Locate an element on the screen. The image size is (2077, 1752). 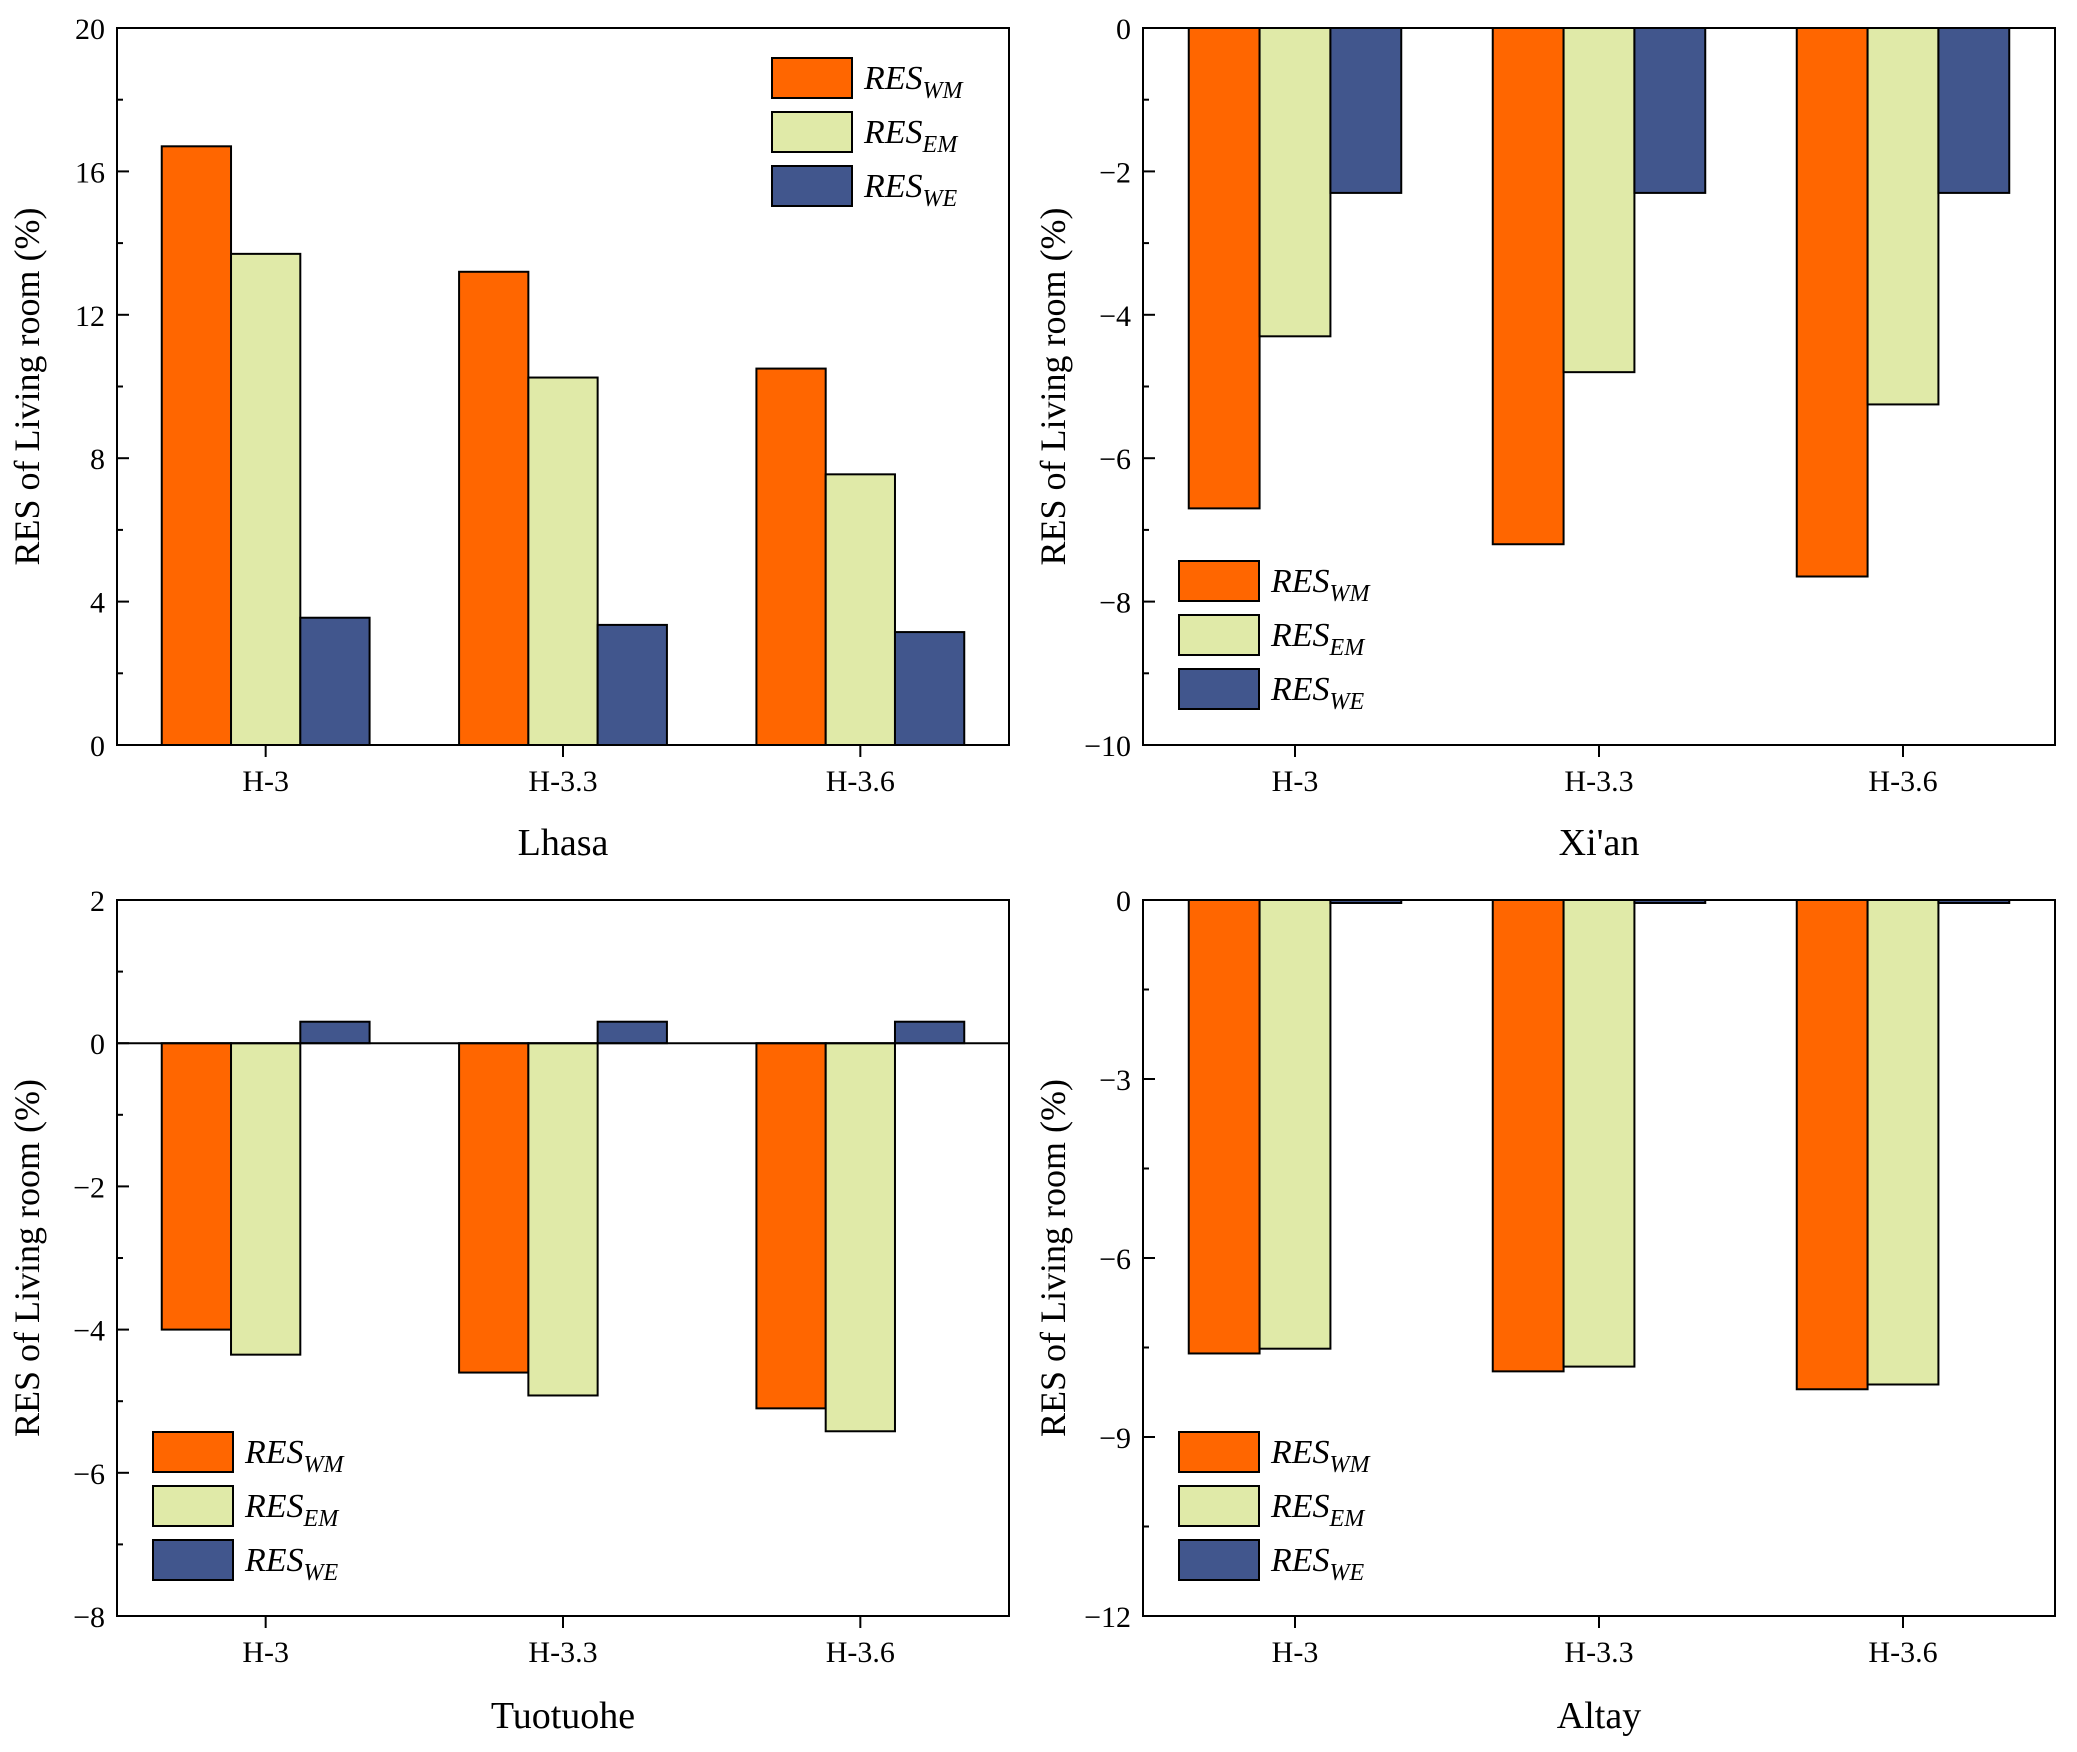
bar-res-wm-h-3: RES_WM H-3: -7.6 is located at coordinates (1224, 1127).